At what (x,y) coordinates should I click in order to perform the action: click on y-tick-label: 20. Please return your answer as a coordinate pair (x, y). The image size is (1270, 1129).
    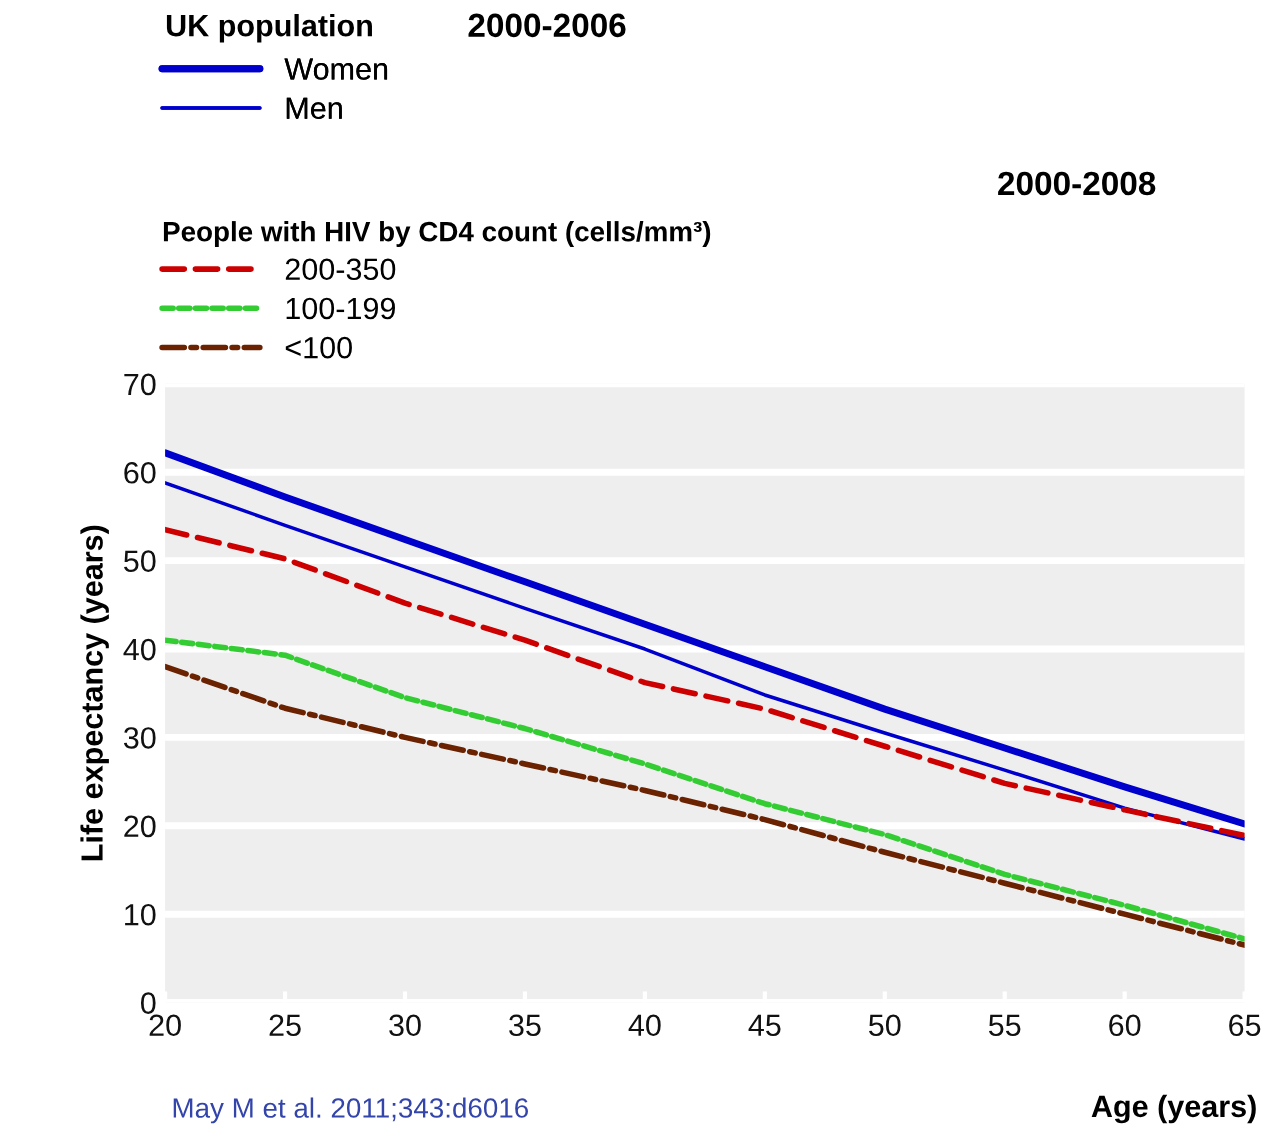
    Looking at the image, I should click on (140, 826).